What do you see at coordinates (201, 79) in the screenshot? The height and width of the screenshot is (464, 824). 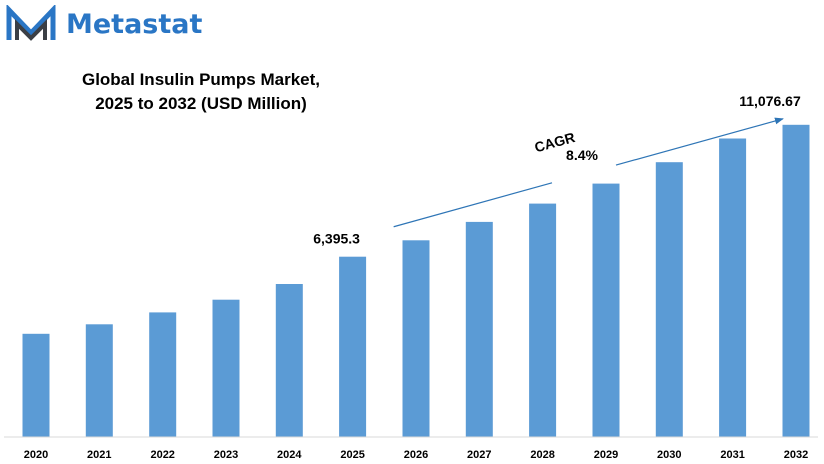 I see `chart-title-line-1: Global Insulin Pumps Market,` at bounding box center [201, 79].